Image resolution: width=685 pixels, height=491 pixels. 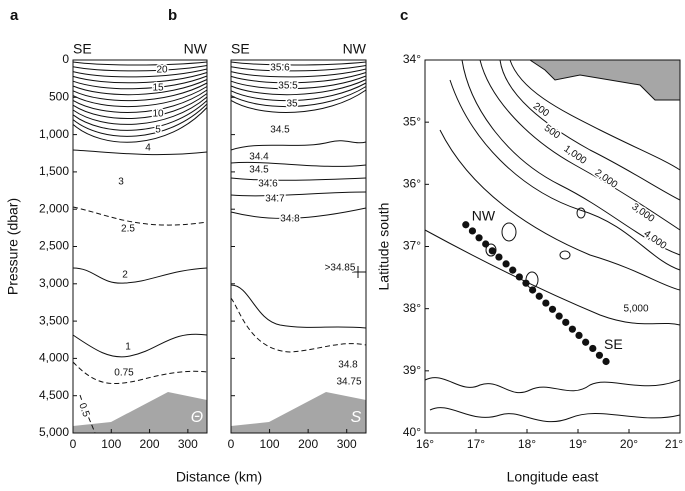 I want to click on x-axis-label: Longitude east, so click(x=553, y=477).